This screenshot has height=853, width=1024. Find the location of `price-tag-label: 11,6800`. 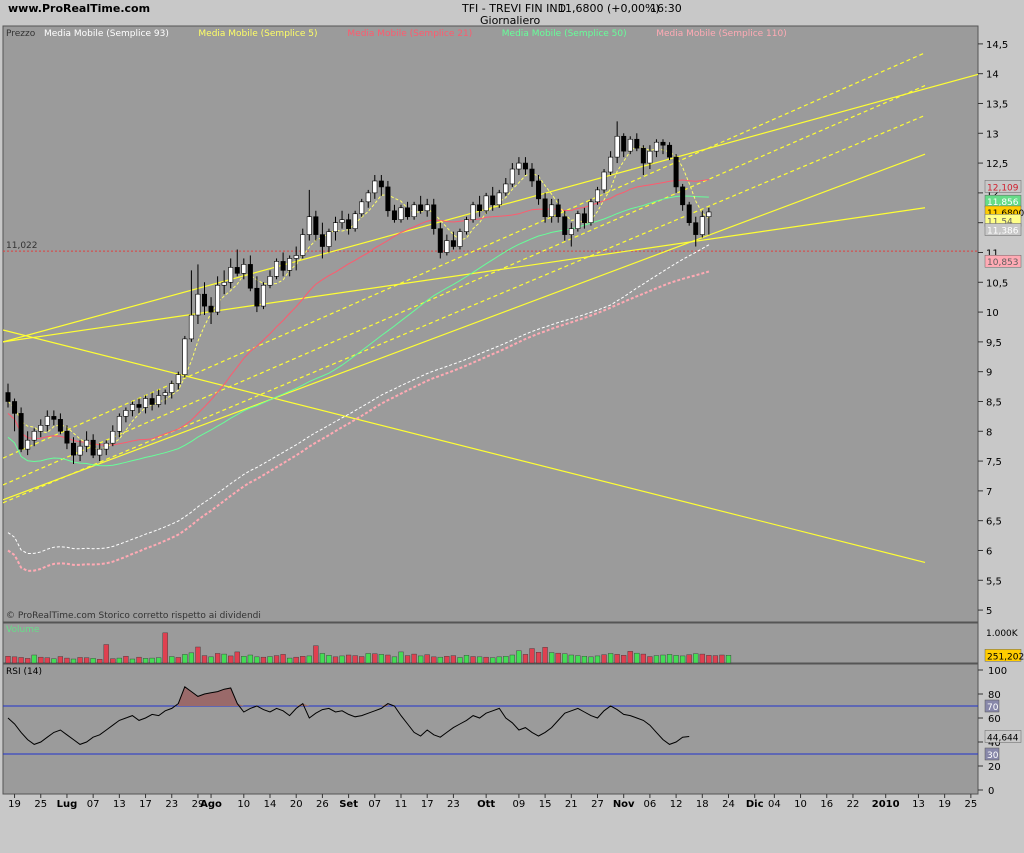

price-tag-label: 11,6800 is located at coordinates (1005, 214).